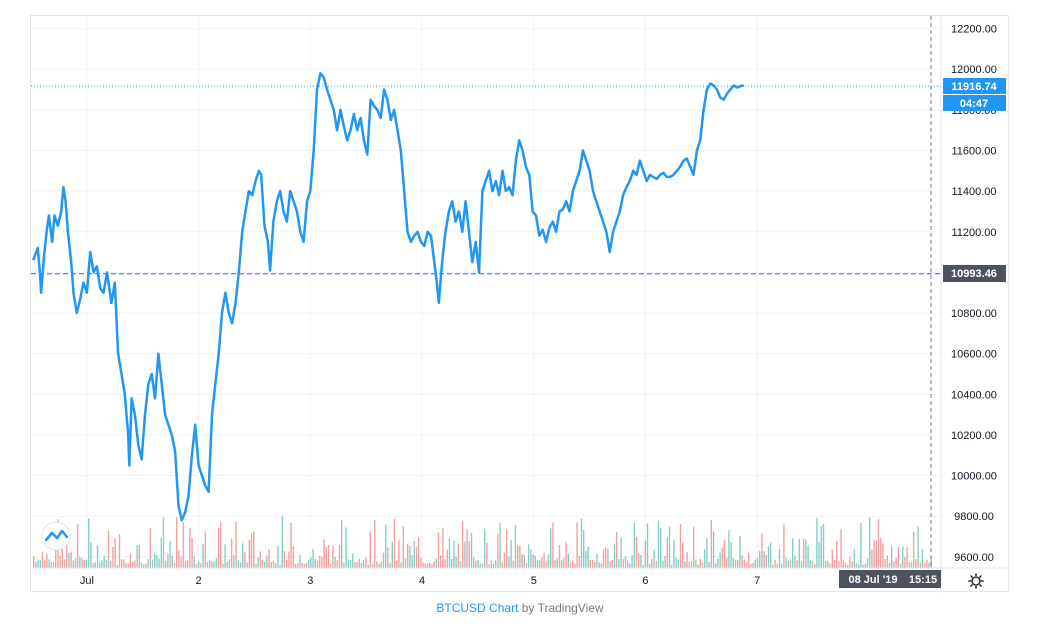  What do you see at coordinates (974, 273) in the screenshot?
I see `ref-price-badge: 10993.46` at bounding box center [974, 273].